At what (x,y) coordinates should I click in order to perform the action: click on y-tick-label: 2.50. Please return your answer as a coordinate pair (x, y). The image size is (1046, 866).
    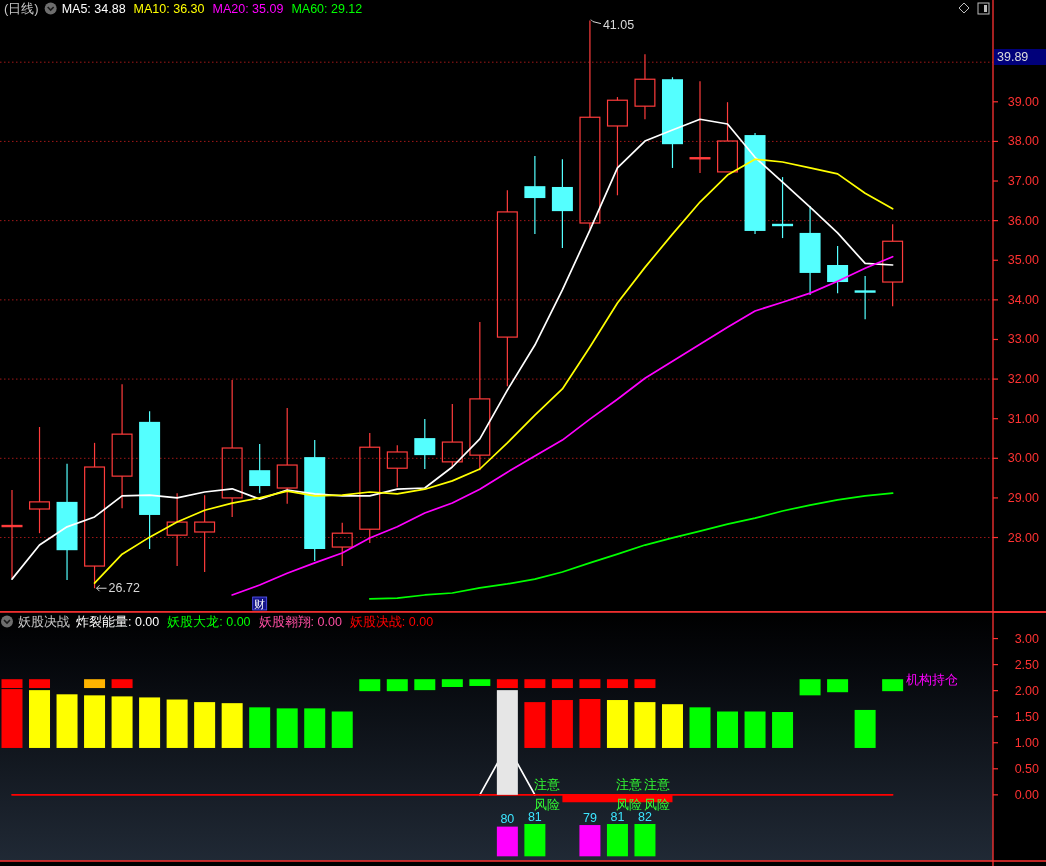
    Looking at the image, I should click on (1027, 664).